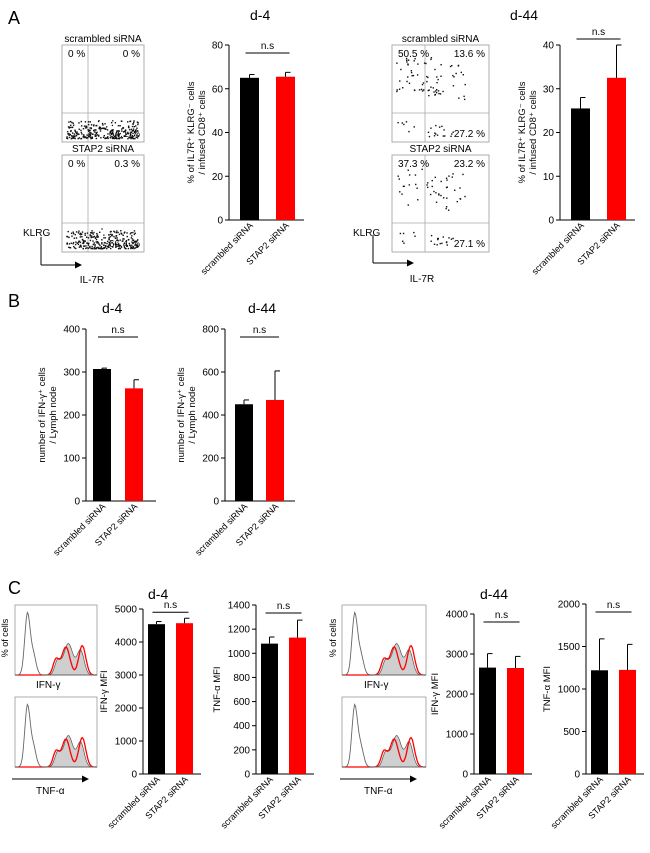 Image resolution: width=650 pixels, height=853 pixels. What do you see at coordinates (494, 594) in the screenshot?
I see `chart-title: d-44` at bounding box center [494, 594].